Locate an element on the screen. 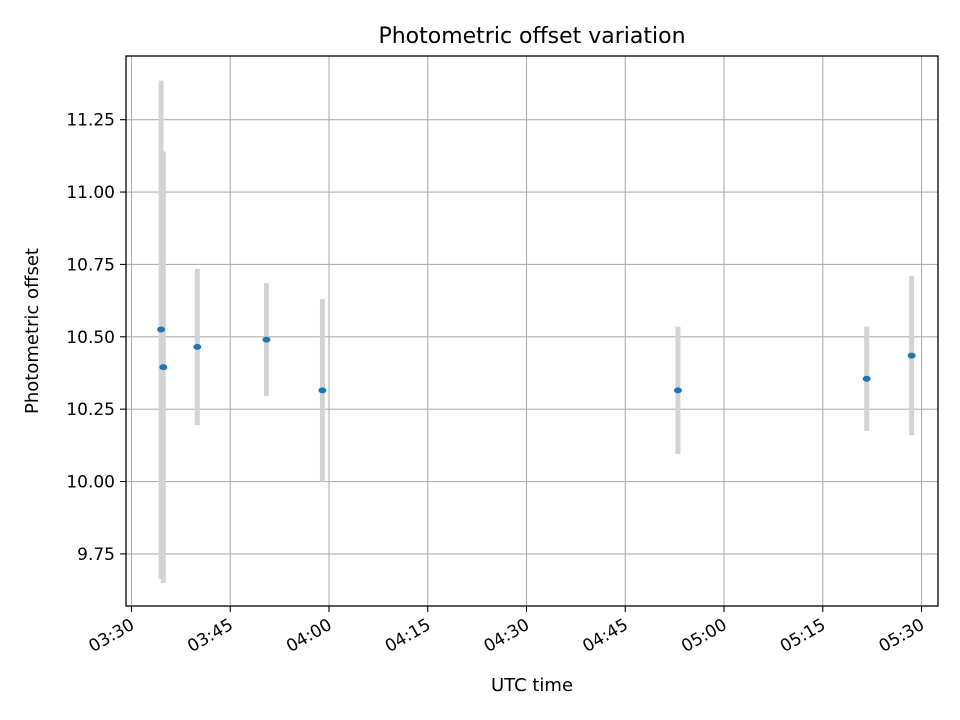 This screenshot has height=720, width=960. x-tick-label: 05:15 is located at coordinates (803, 636).